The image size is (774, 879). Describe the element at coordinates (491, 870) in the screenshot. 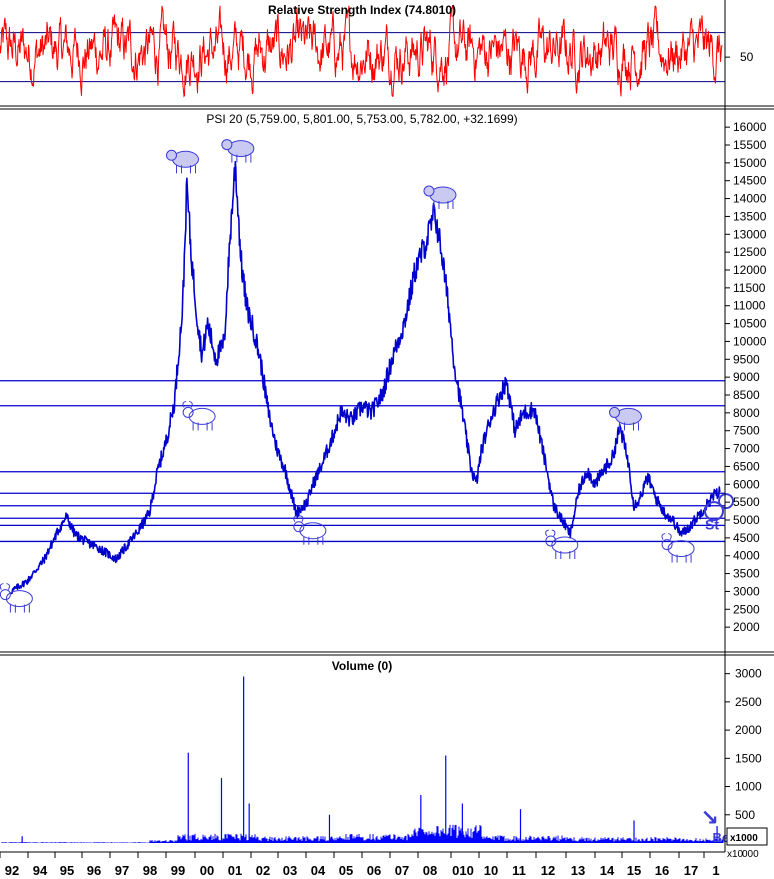

I see `x-tick-label: 10` at that location.